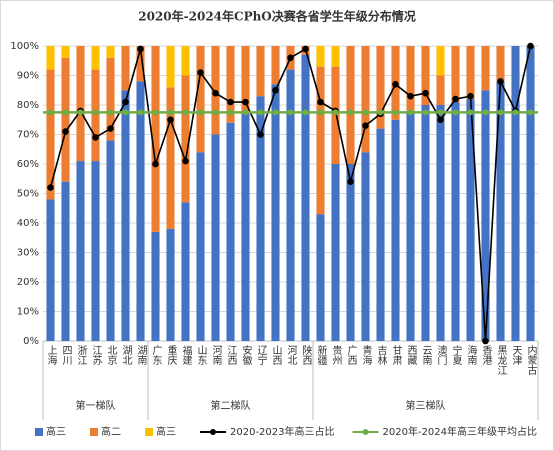  Describe the element at coordinates (126, 355) in the screenshot. I see `x-tick-label: 湖北` at that location.